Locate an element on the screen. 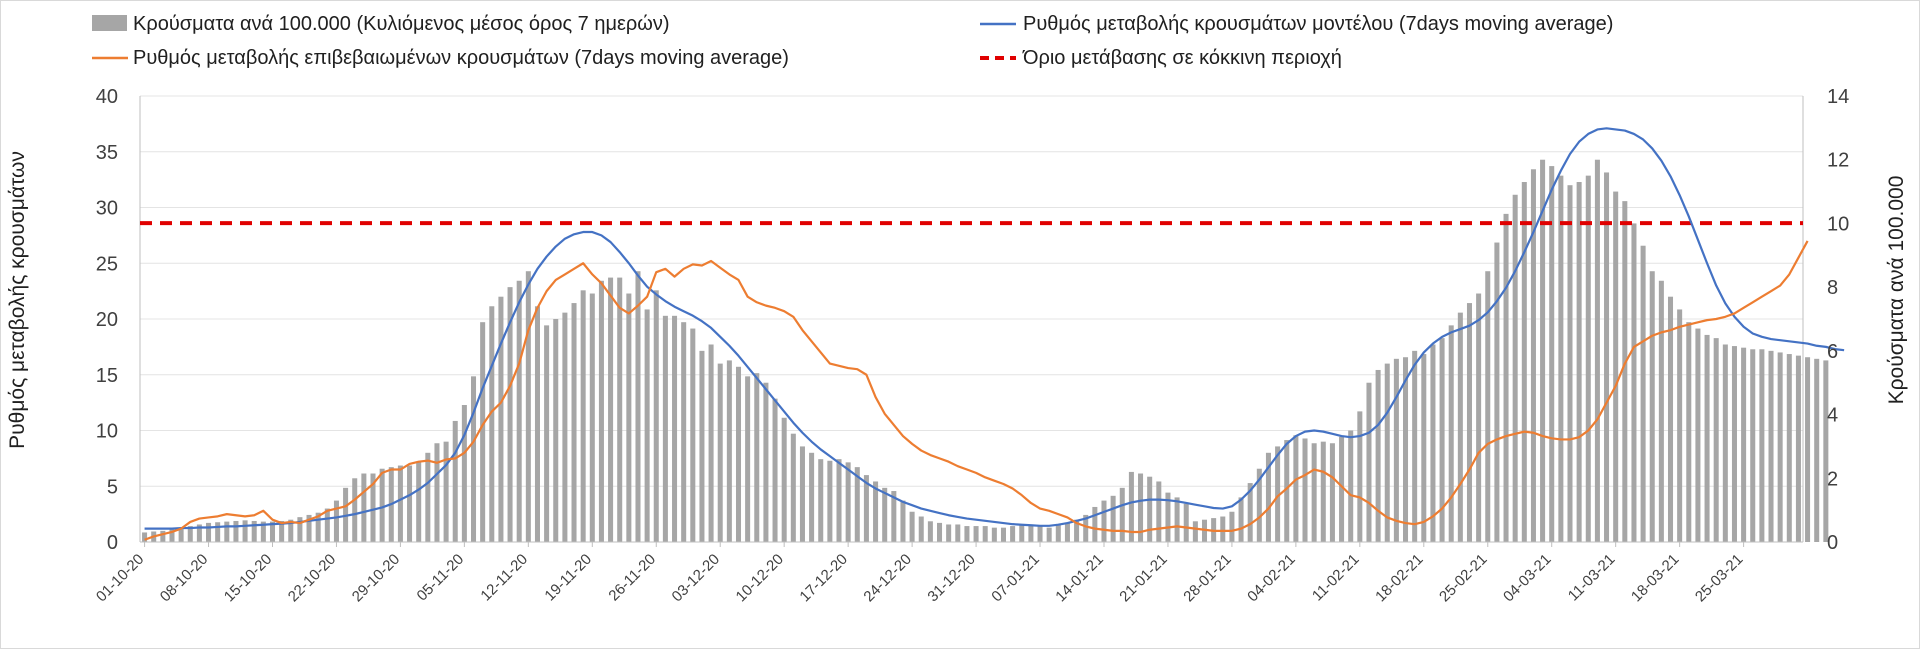 This screenshot has width=1920, height=649. y-right-tick-label: 2 is located at coordinates (1832, 479).